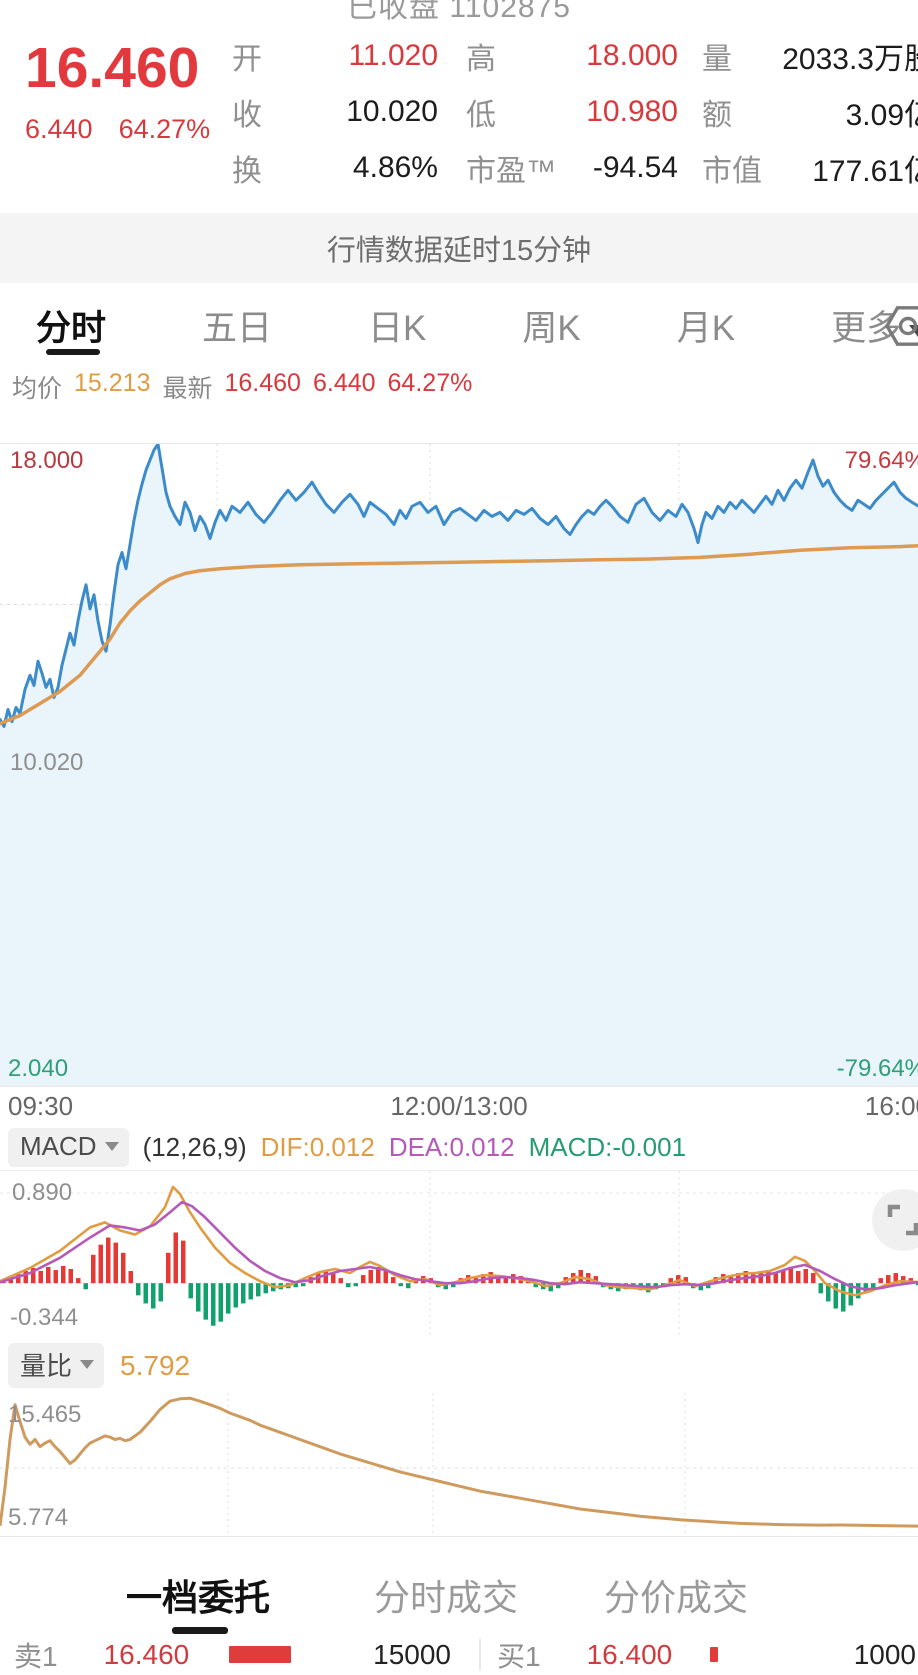 The image size is (918, 1675). I want to click on tab-time-trades: 分时成交, so click(446, 1597).